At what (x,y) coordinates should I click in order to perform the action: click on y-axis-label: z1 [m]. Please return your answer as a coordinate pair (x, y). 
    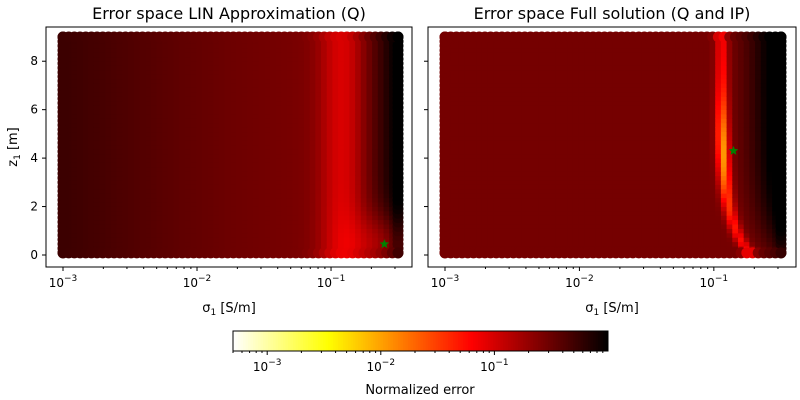
    Looking at the image, I should click on (14, 147).